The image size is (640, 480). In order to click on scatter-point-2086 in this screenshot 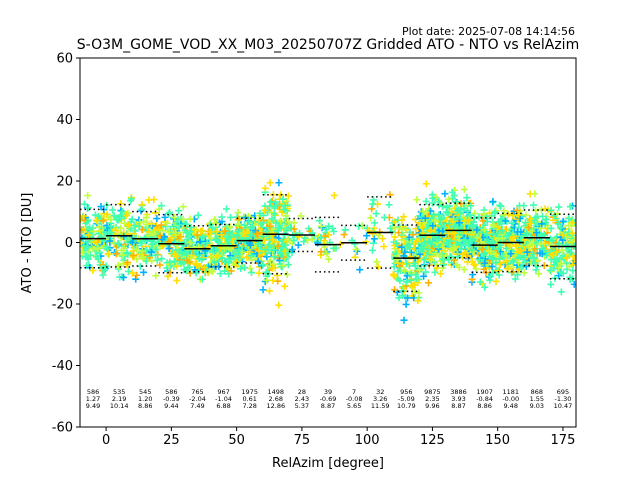, I will do `click(475, 265)`.